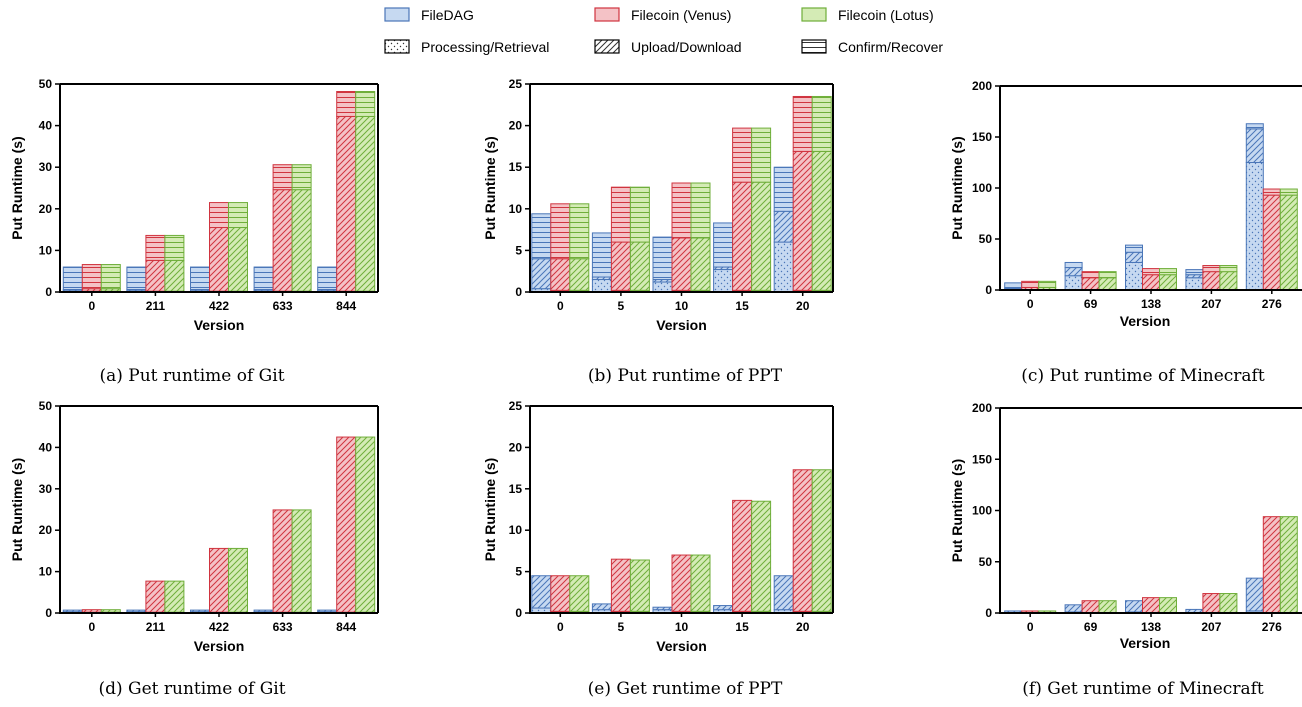 The width and height of the screenshot is (1302, 707). I want to click on y-tick-label: 200, so click(982, 408).